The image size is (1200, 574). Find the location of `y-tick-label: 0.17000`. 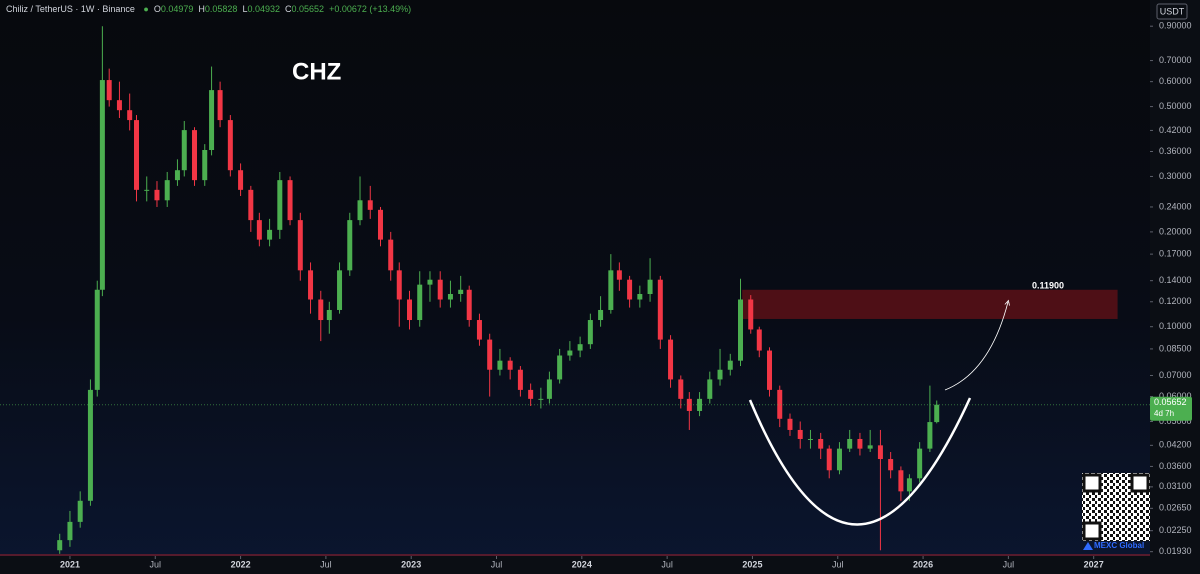

y-tick-label: 0.17000 is located at coordinates (1175, 254).